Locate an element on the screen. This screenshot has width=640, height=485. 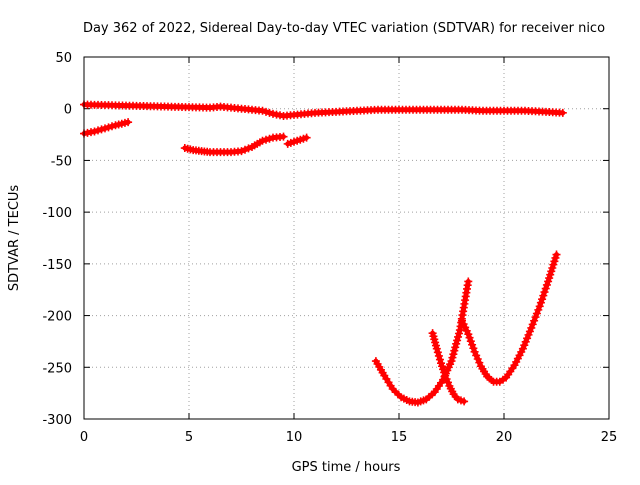
y-tick-label: -50 is located at coordinates (61, 161).